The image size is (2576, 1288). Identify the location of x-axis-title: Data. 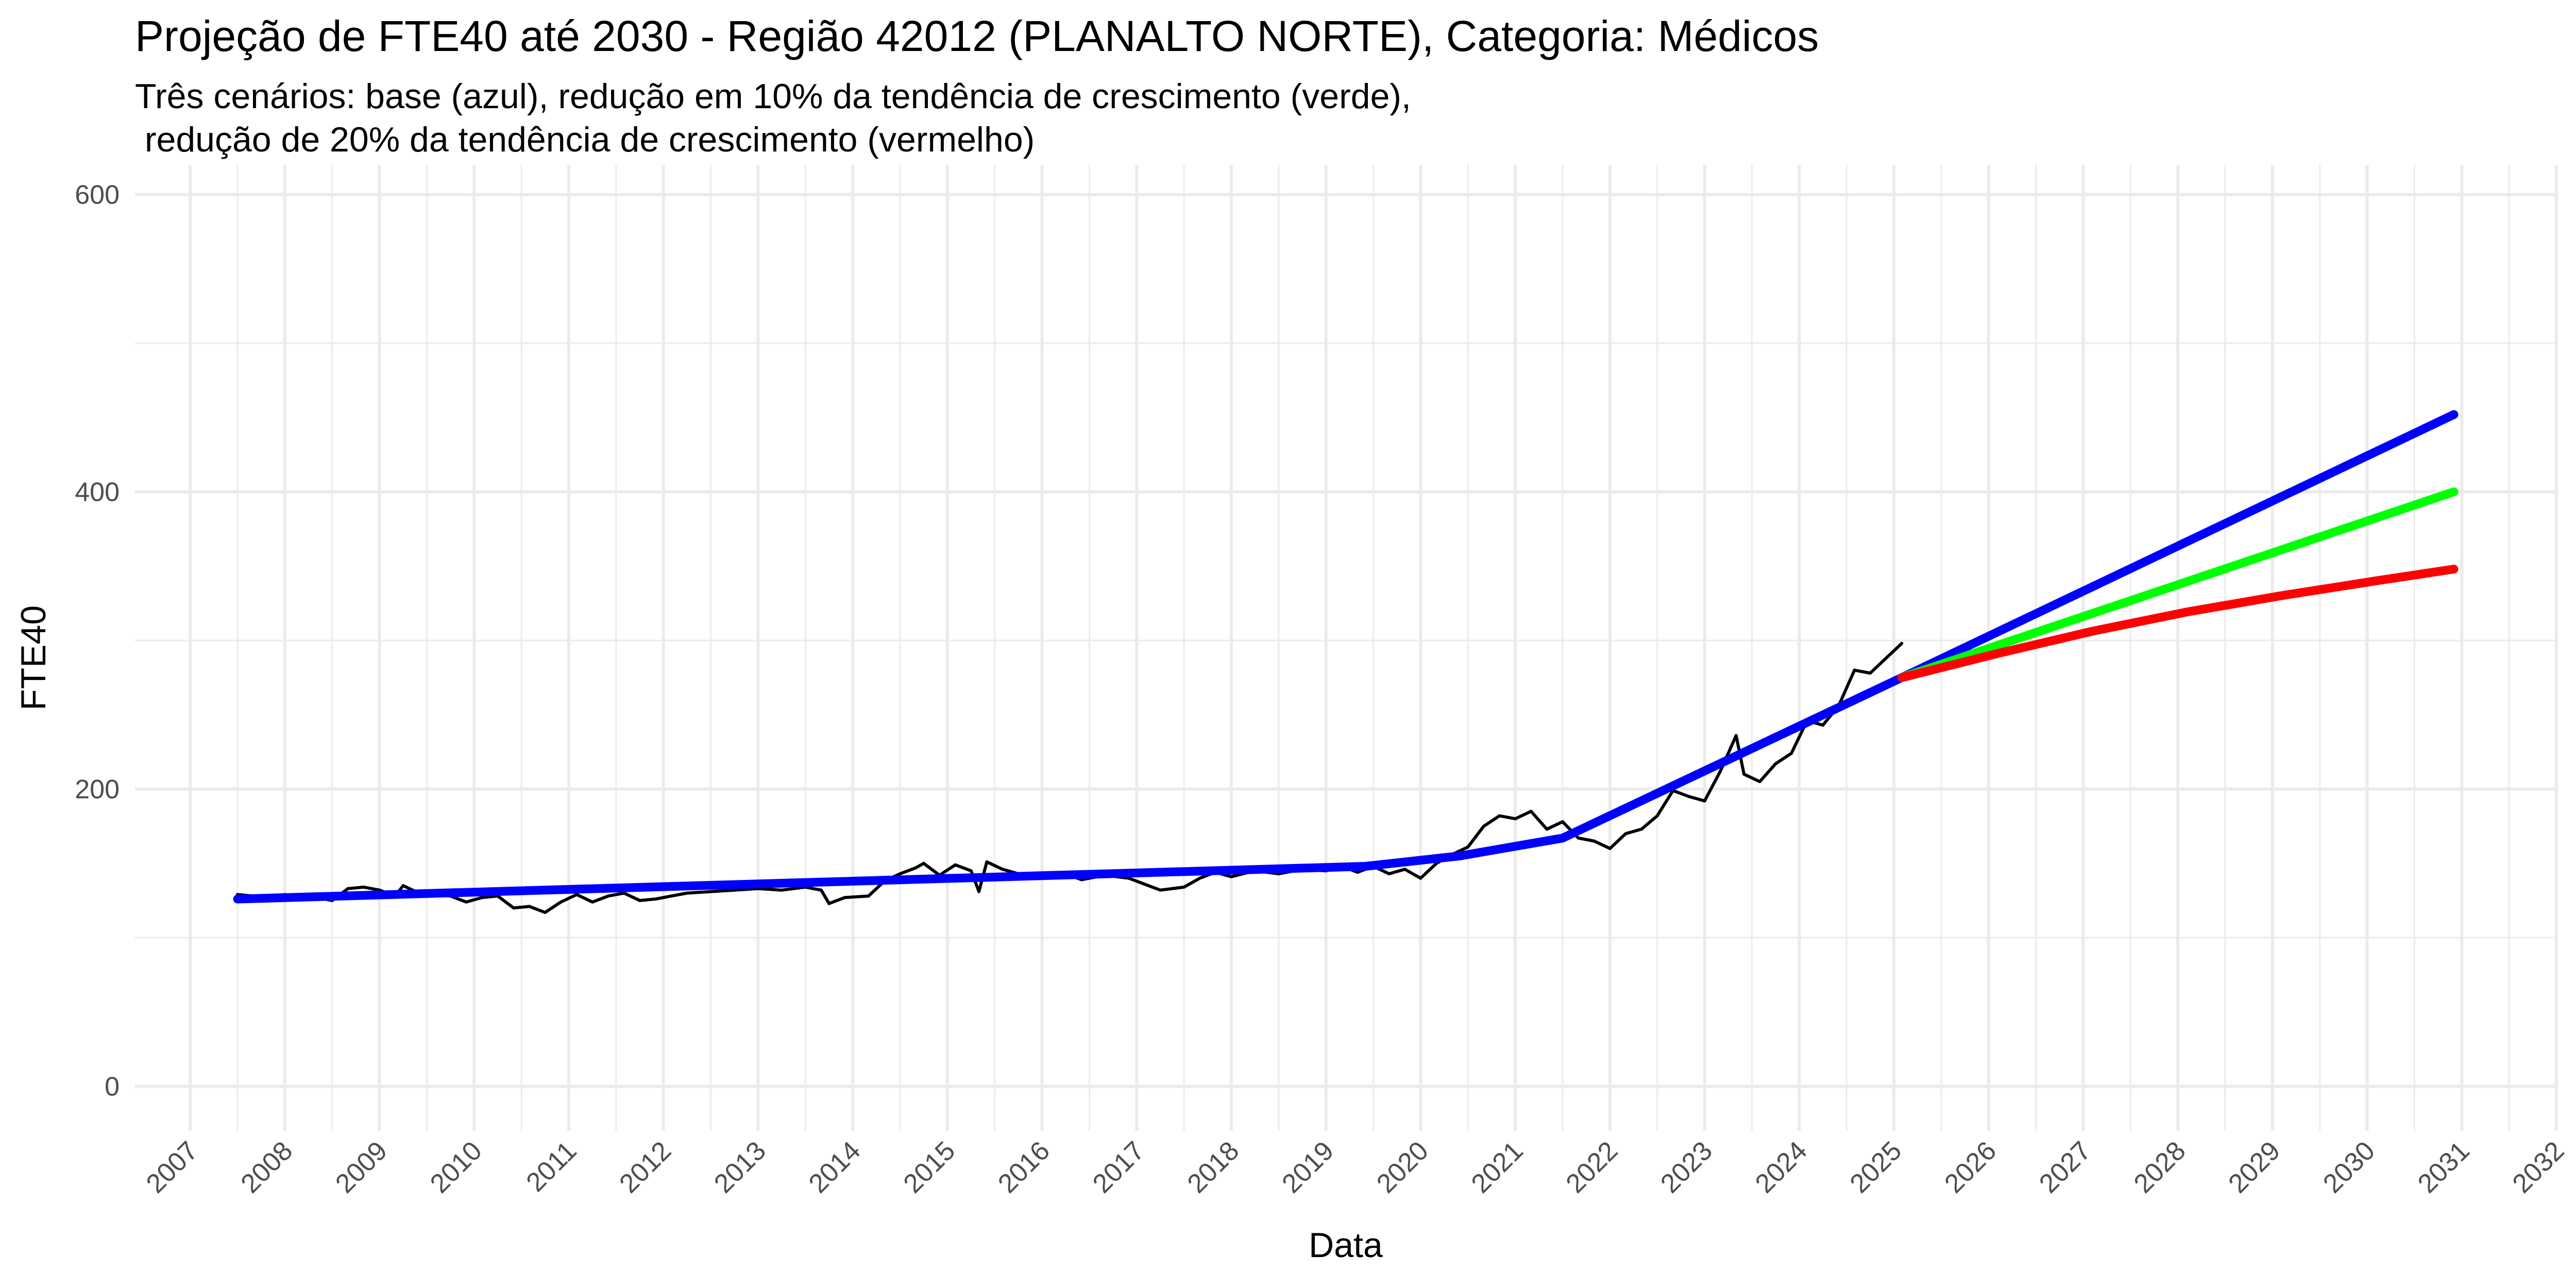
(1346, 1245).